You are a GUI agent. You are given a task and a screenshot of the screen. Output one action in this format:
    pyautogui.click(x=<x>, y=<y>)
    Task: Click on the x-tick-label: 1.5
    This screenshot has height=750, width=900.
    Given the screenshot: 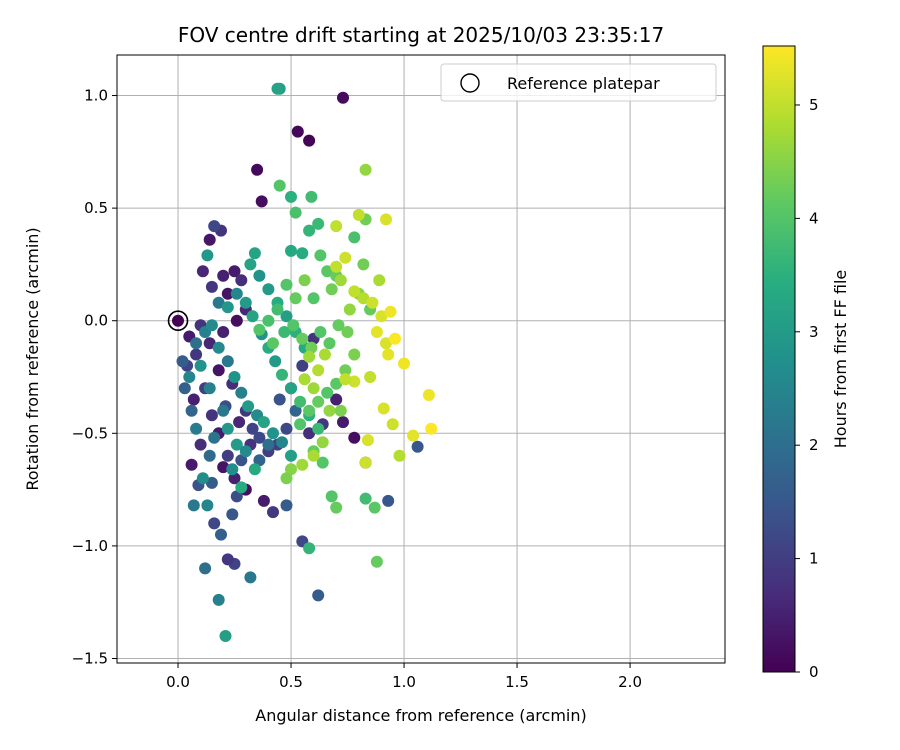 What is the action you would take?
    pyautogui.click(x=517, y=682)
    